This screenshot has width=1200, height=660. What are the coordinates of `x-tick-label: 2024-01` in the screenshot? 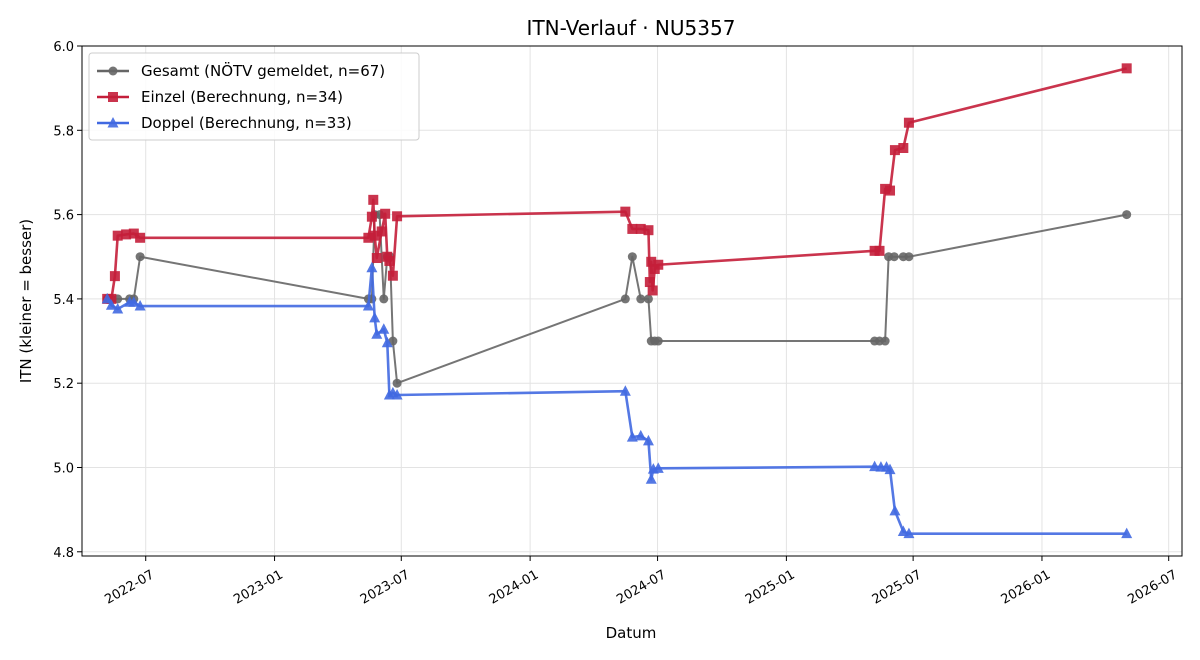 It's located at (514, 587).